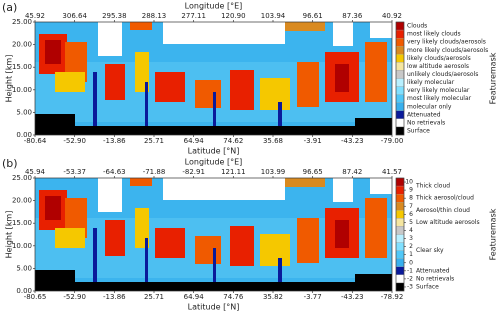  What do you see at coordinates (35, 297) in the screenshot?
I see `x-tick-label: -80.65` at bounding box center [35, 297].